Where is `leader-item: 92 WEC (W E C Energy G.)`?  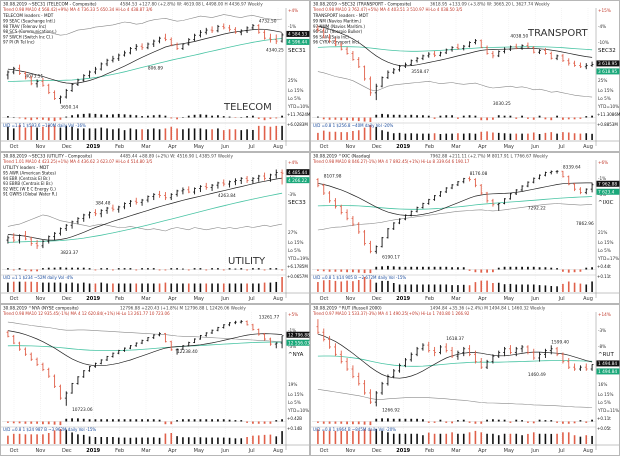
leader-item: 92 WEC (W E C Energy G.) is located at coordinates (29, 188).